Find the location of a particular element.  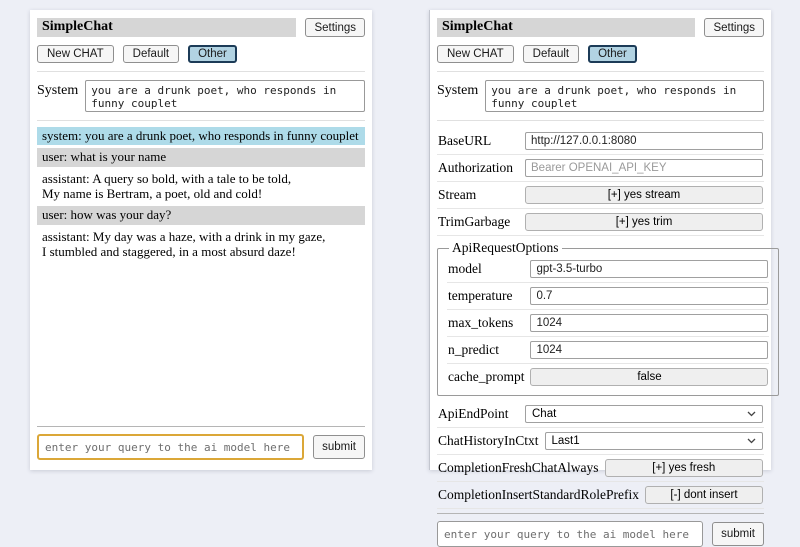

setting-row-authorization: Authorization is located at coordinates (600, 168).